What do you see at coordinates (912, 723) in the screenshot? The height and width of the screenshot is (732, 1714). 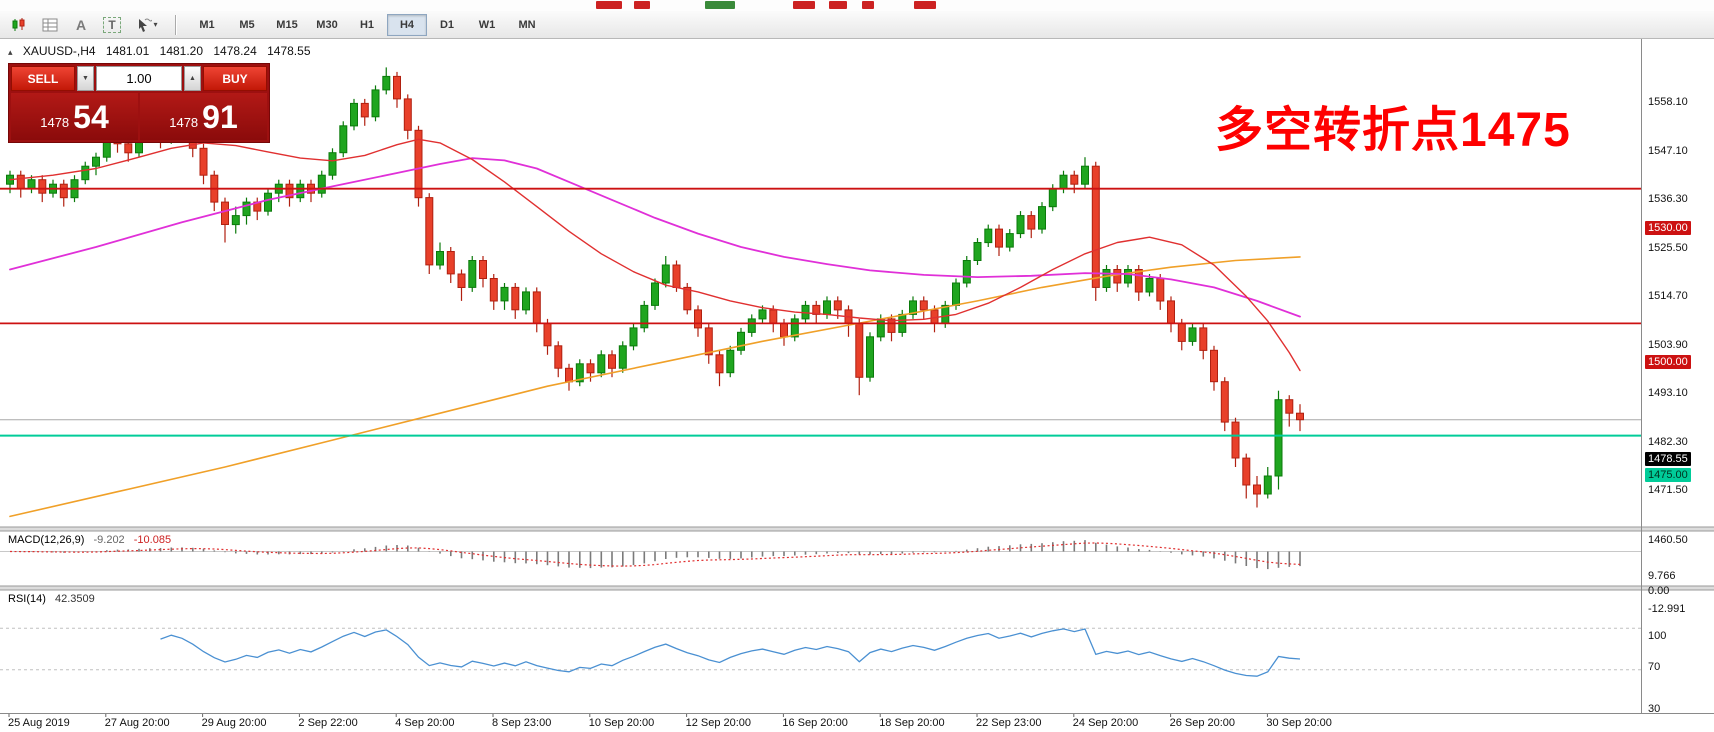 I see `time-axis-label: 18 Sep 20:00` at bounding box center [912, 723].